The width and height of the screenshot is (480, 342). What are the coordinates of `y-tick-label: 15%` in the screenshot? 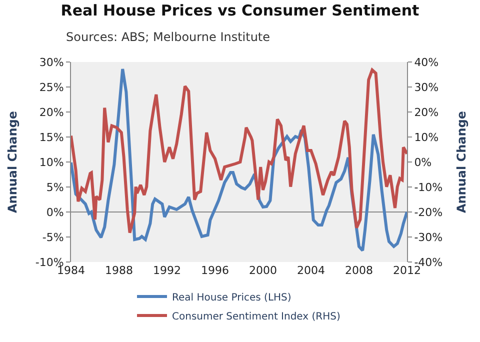 It's located at (51, 137).